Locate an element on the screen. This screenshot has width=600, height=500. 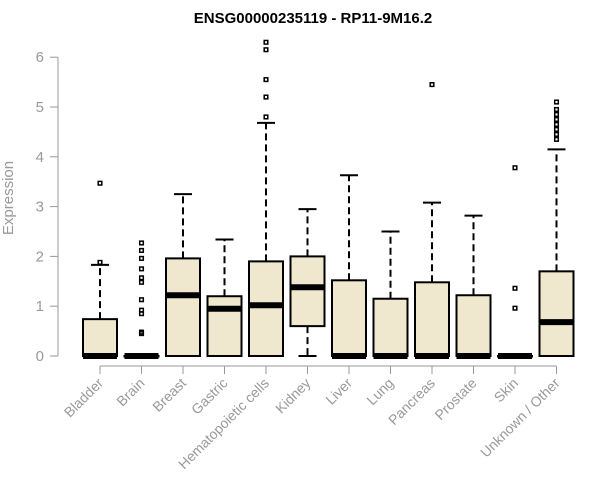
y-tick-label: 2 is located at coordinates (40, 256).